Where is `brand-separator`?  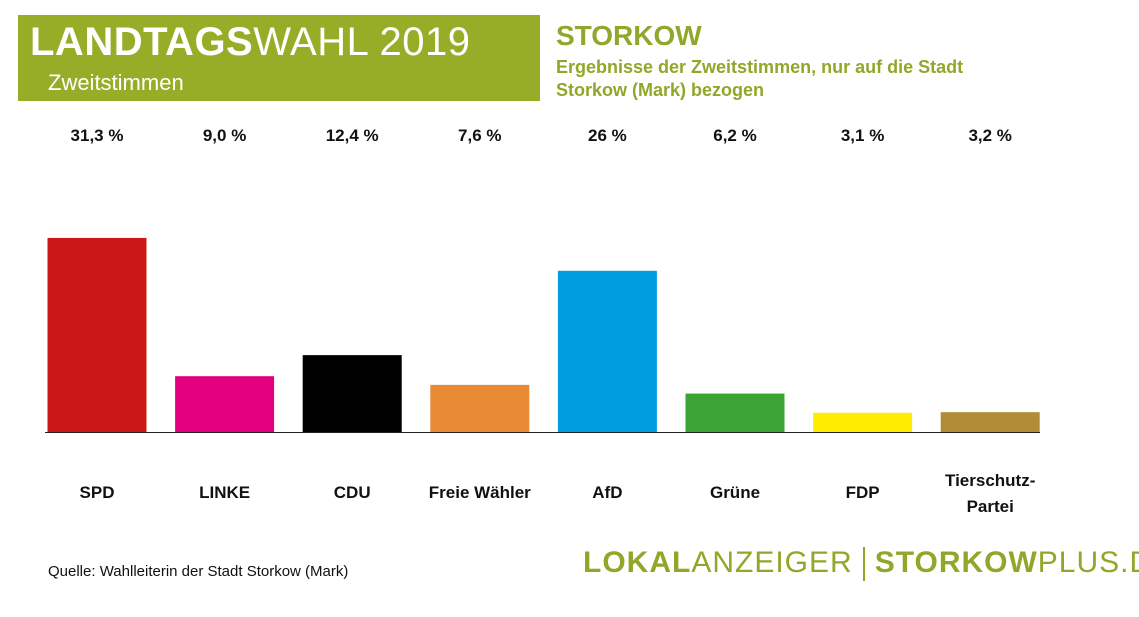 brand-separator is located at coordinates (863, 564).